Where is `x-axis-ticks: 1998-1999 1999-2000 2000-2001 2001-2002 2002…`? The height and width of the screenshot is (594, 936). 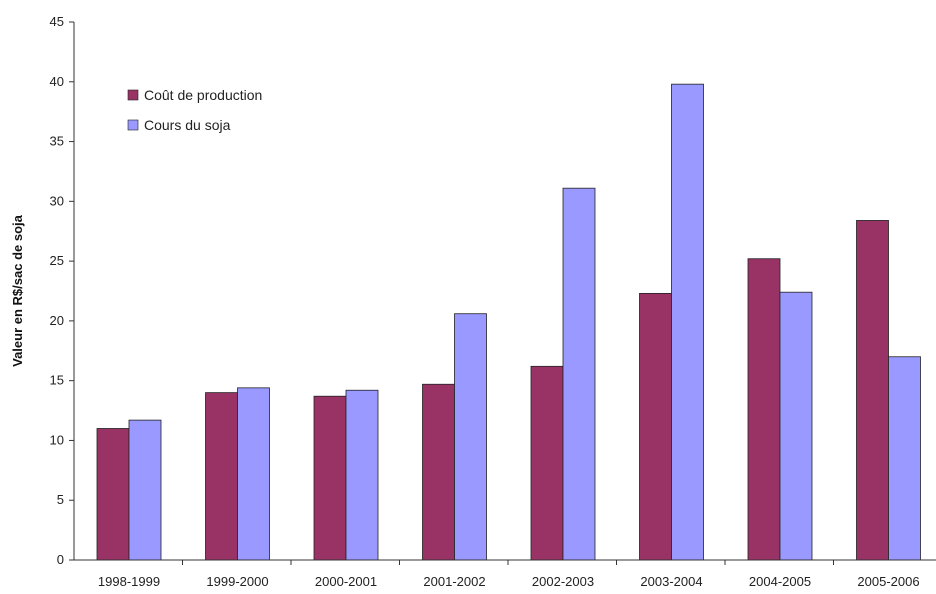 x-axis-ticks: 1998-1999 1999-2000 2000-2001 2001-2002 2002… is located at coordinates (509, 574).